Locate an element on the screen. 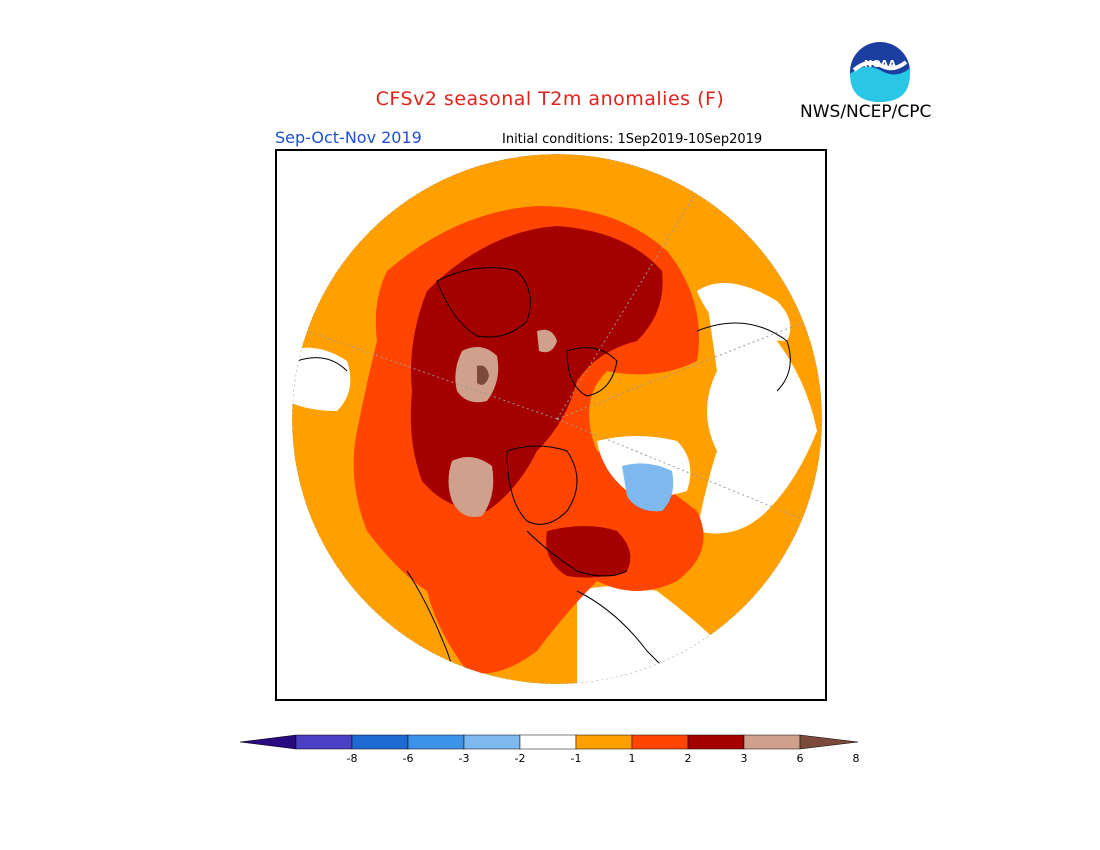 Image resolution: width=1100 pixels, height=850 pixels. anomaly-minus-1-minus-2-region is located at coordinates (648, 487).